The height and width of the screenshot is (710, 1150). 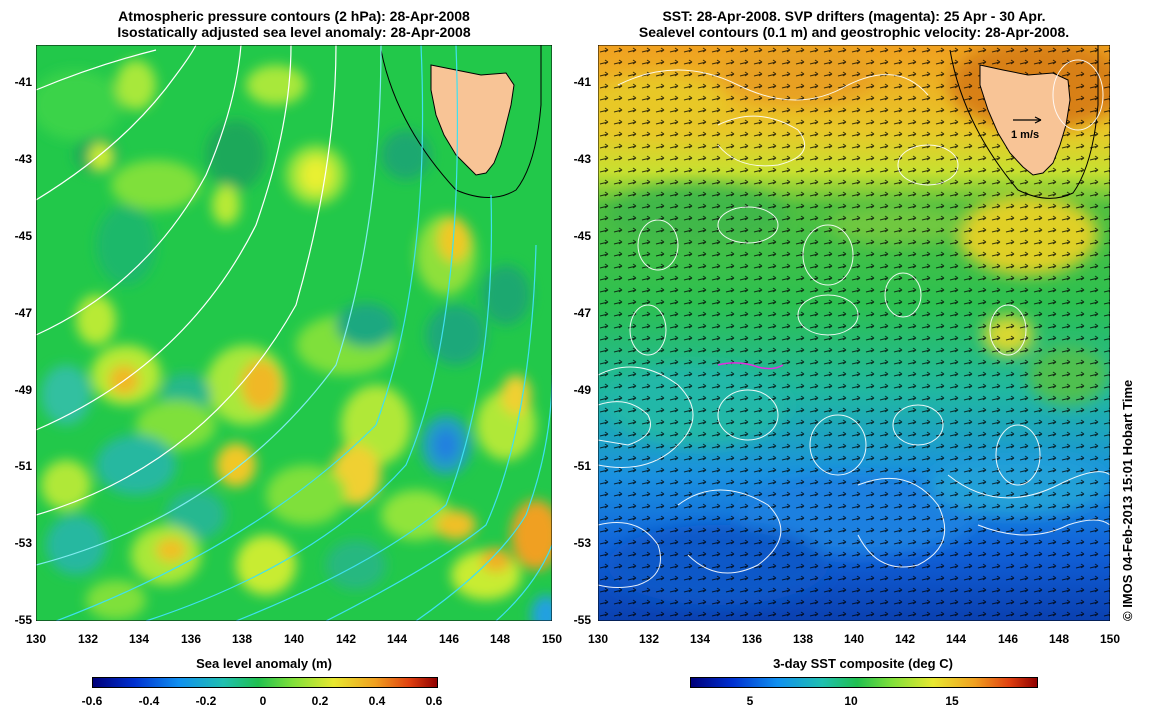 I want to click on right-y-tick: -51, so click(x=582, y=466).